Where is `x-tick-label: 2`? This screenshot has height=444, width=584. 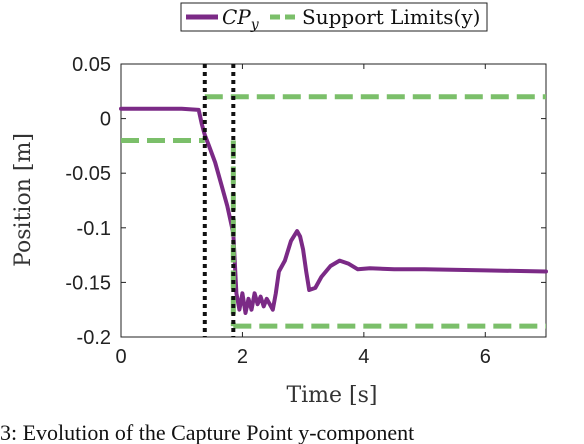 x-tick-label: 2 is located at coordinates (242, 357).